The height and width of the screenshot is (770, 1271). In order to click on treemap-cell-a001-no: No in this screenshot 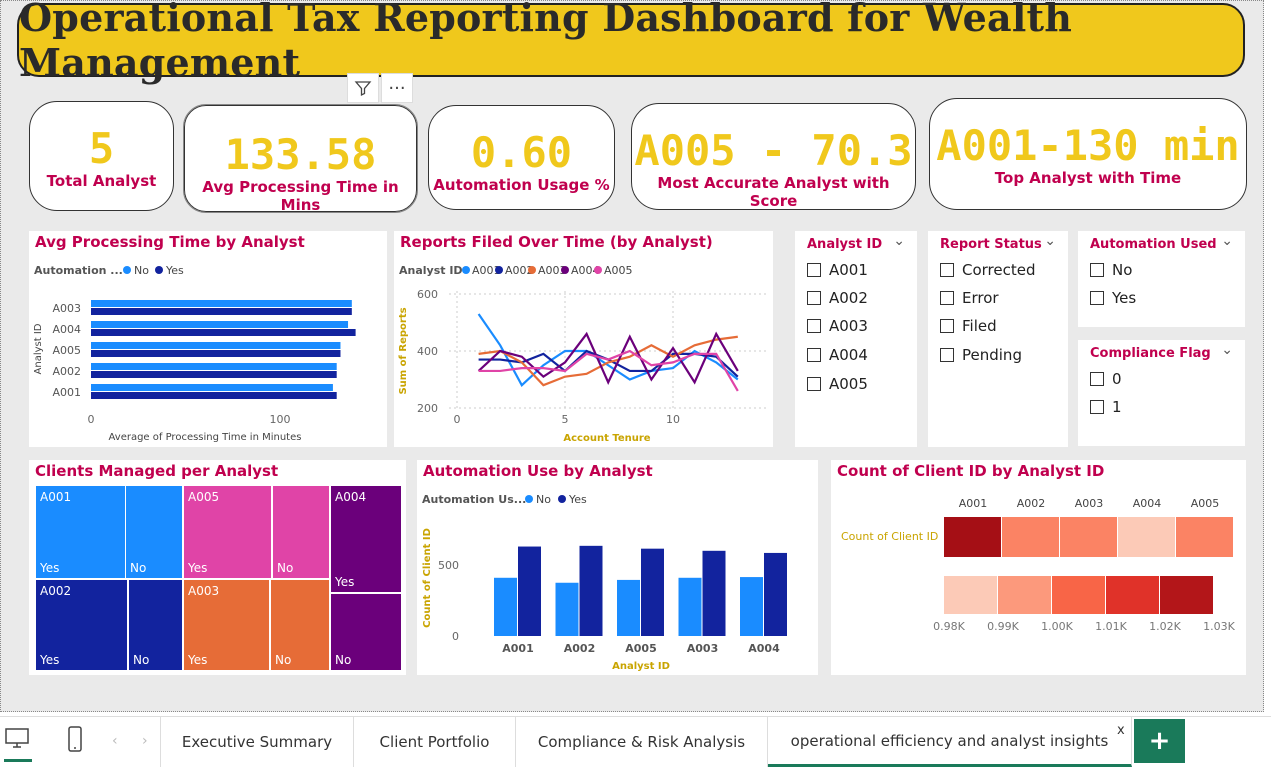, I will do `click(154, 532)`.